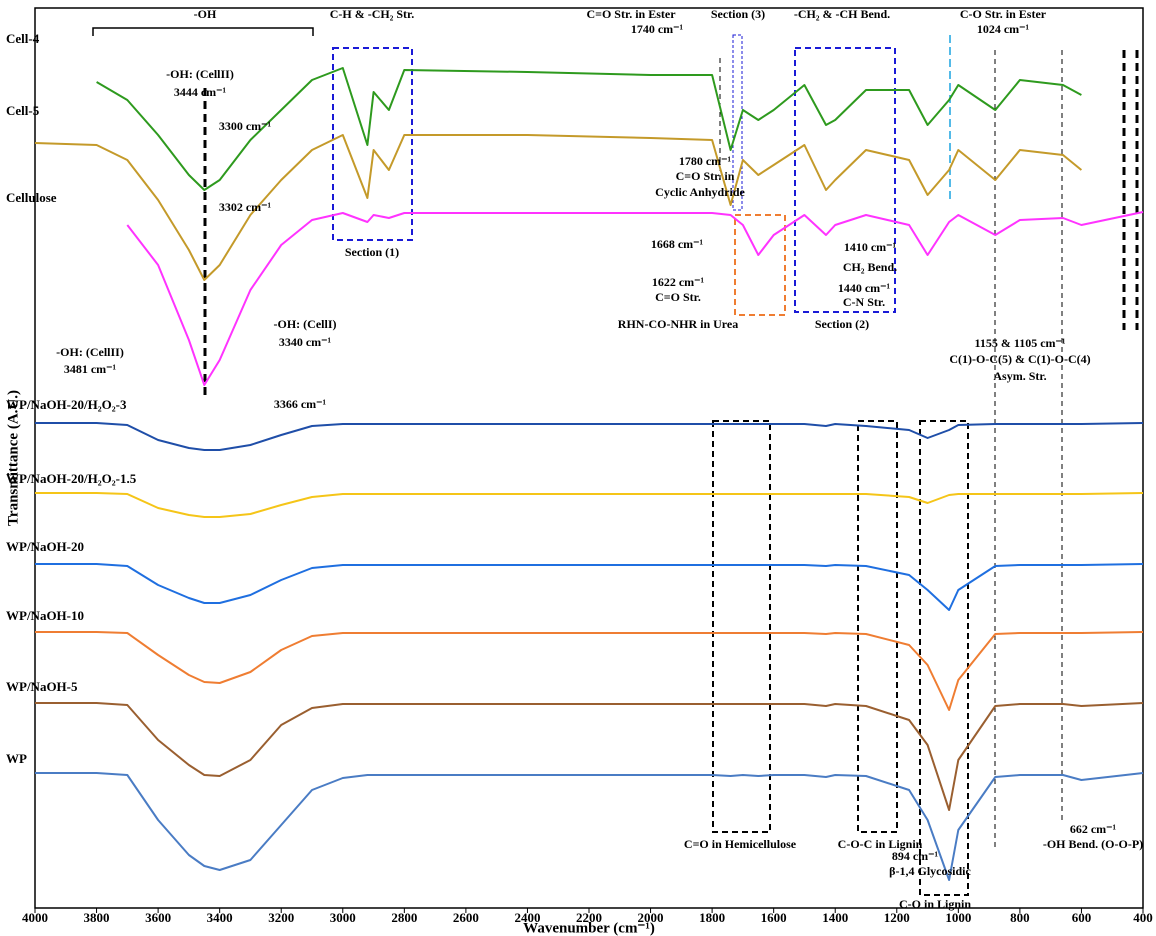 The height and width of the screenshot is (936, 1156). What do you see at coordinates (1093, 844) in the screenshot?
I see `annotation: -OH Bend. (O-O-P)` at bounding box center [1093, 844].